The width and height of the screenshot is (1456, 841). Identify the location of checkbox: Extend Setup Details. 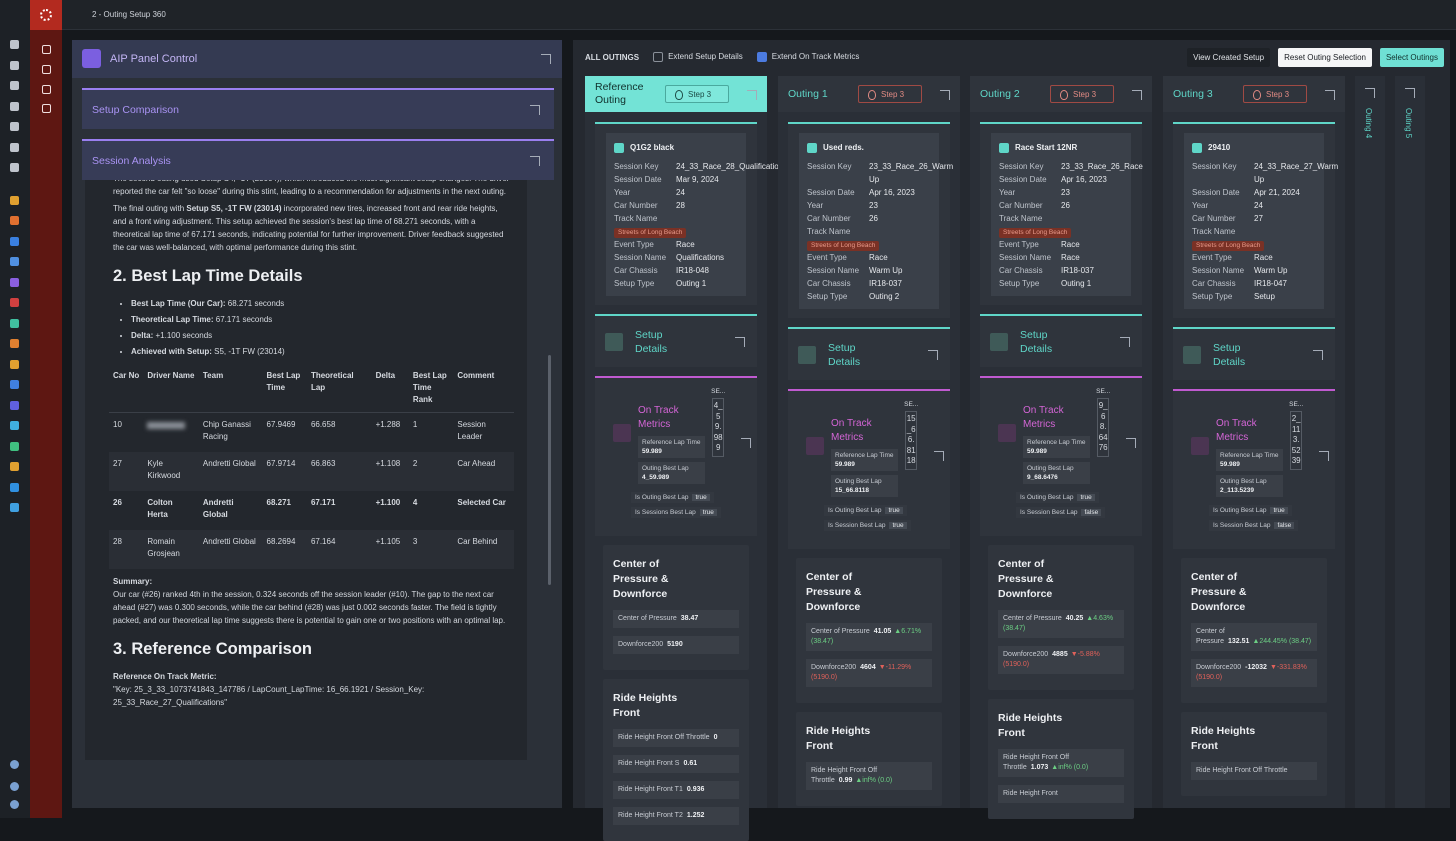
(695, 57).